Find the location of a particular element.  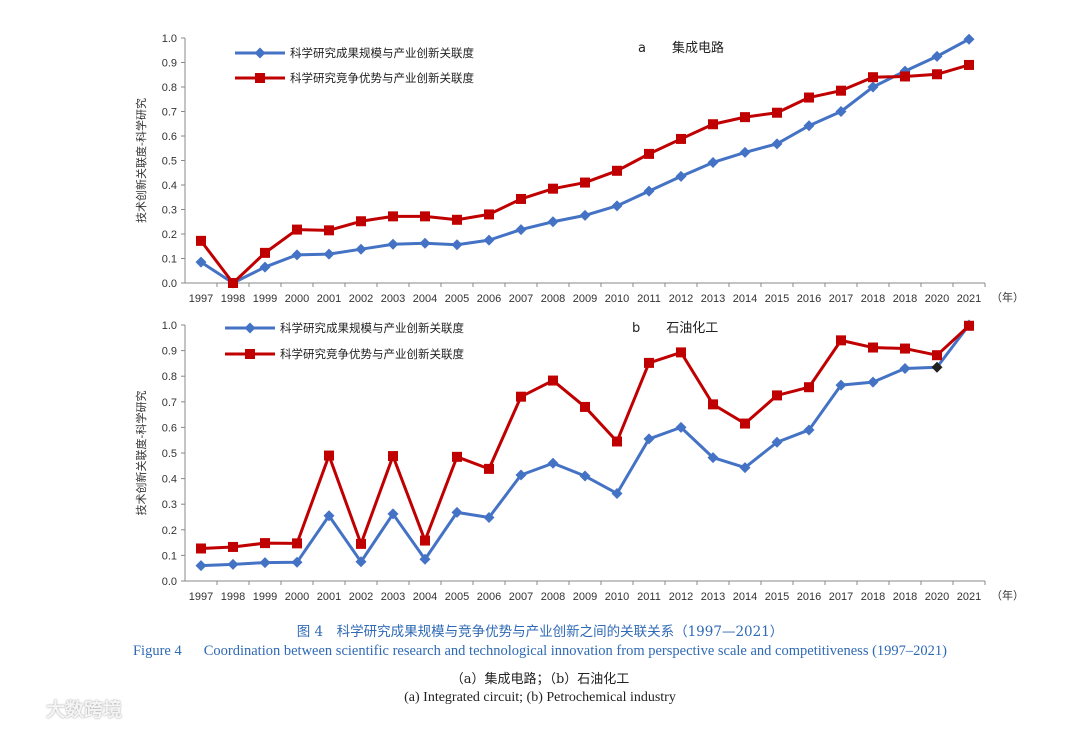

x-tick-label: 2017 is located at coordinates (841, 299).